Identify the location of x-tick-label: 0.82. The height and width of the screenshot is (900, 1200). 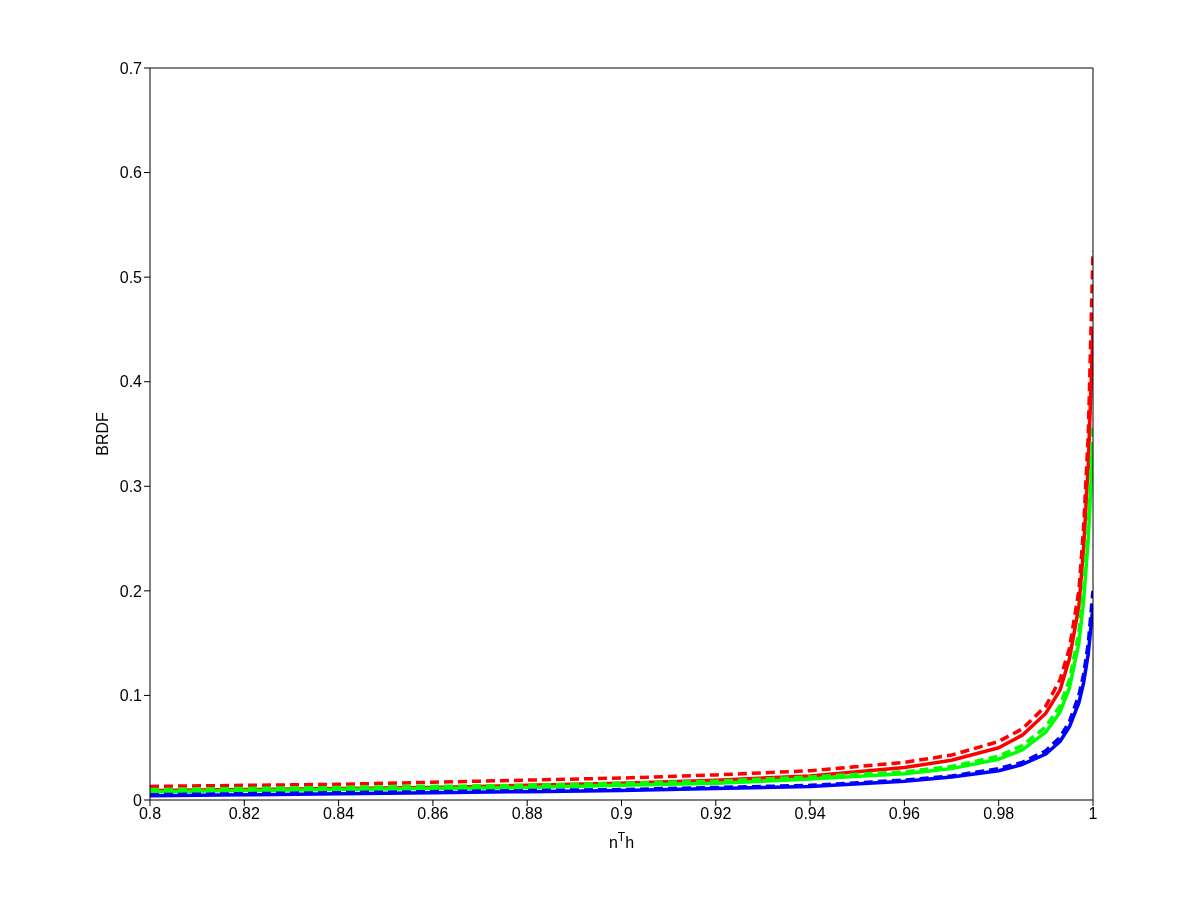
(244, 814).